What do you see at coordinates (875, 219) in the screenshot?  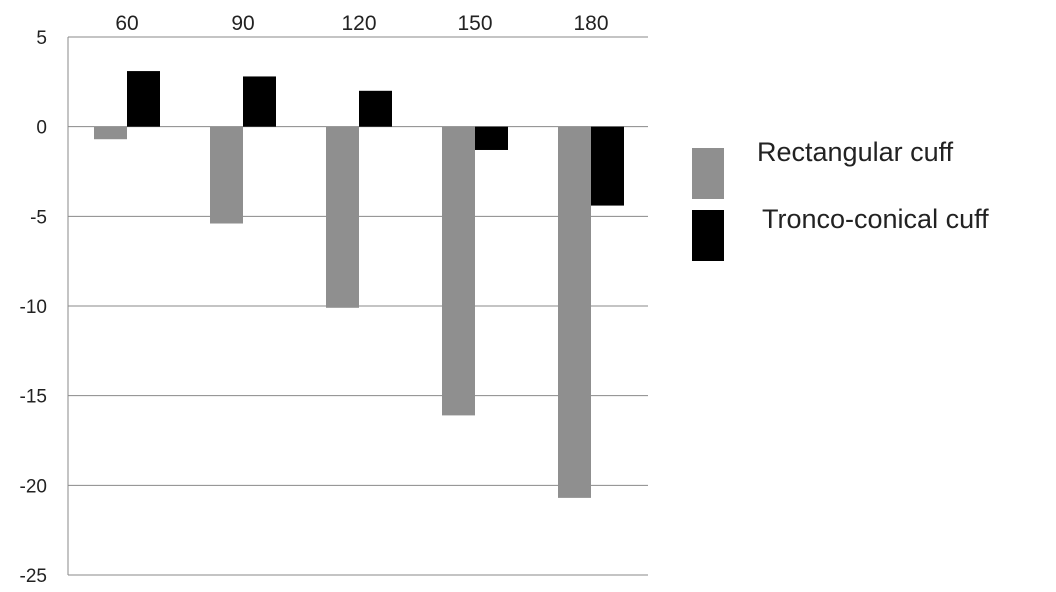 I see `legend-label-tronco-conical: Tronco-conical cuff` at bounding box center [875, 219].